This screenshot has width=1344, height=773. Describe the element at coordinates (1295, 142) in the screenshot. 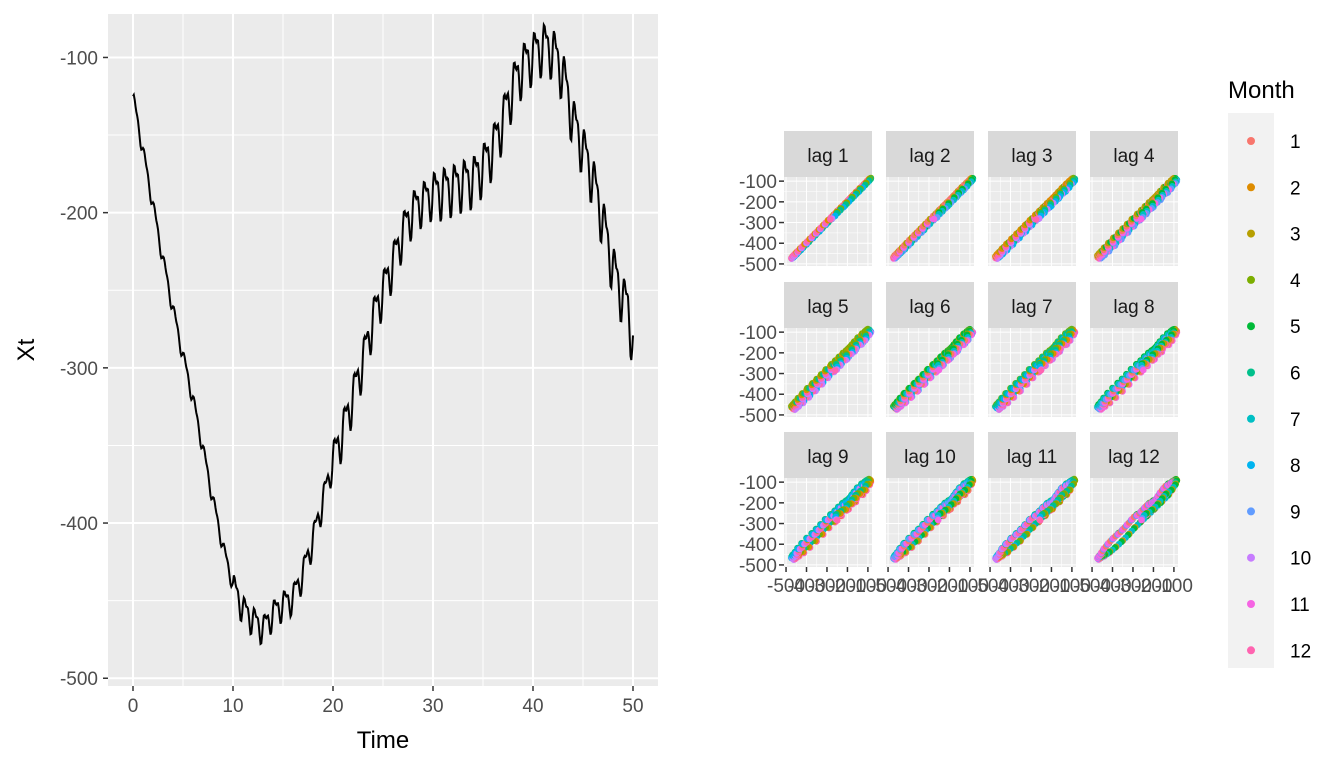

I see `legend-label: 1` at that location.